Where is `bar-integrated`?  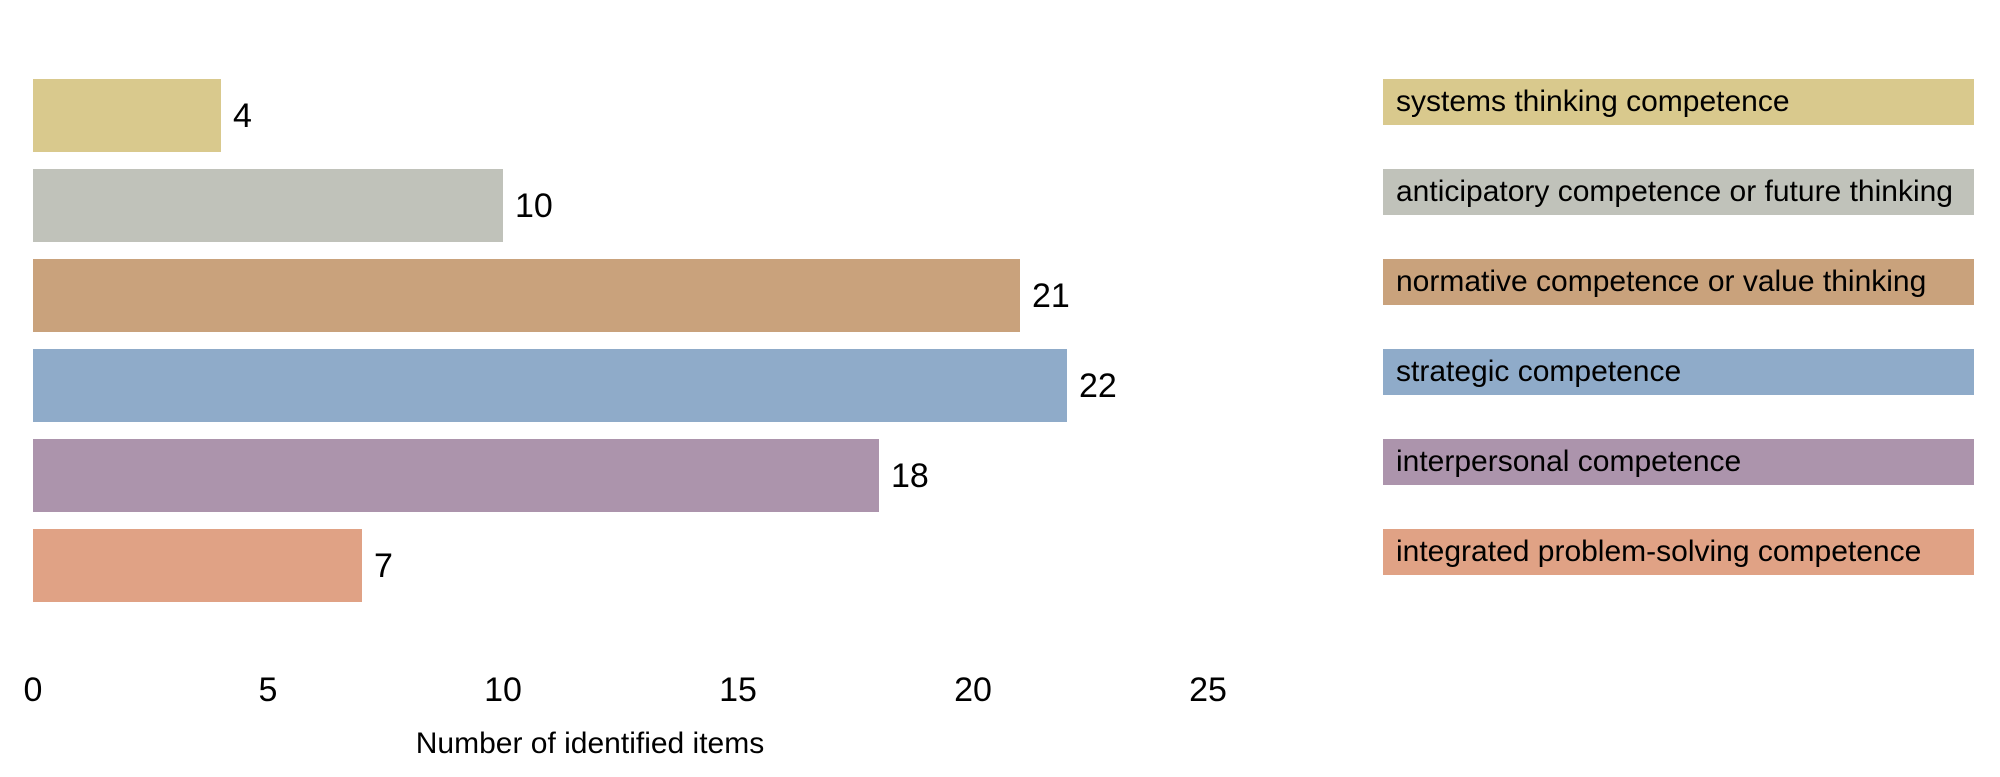 bar-integrated is located at coordinates (197, 565).